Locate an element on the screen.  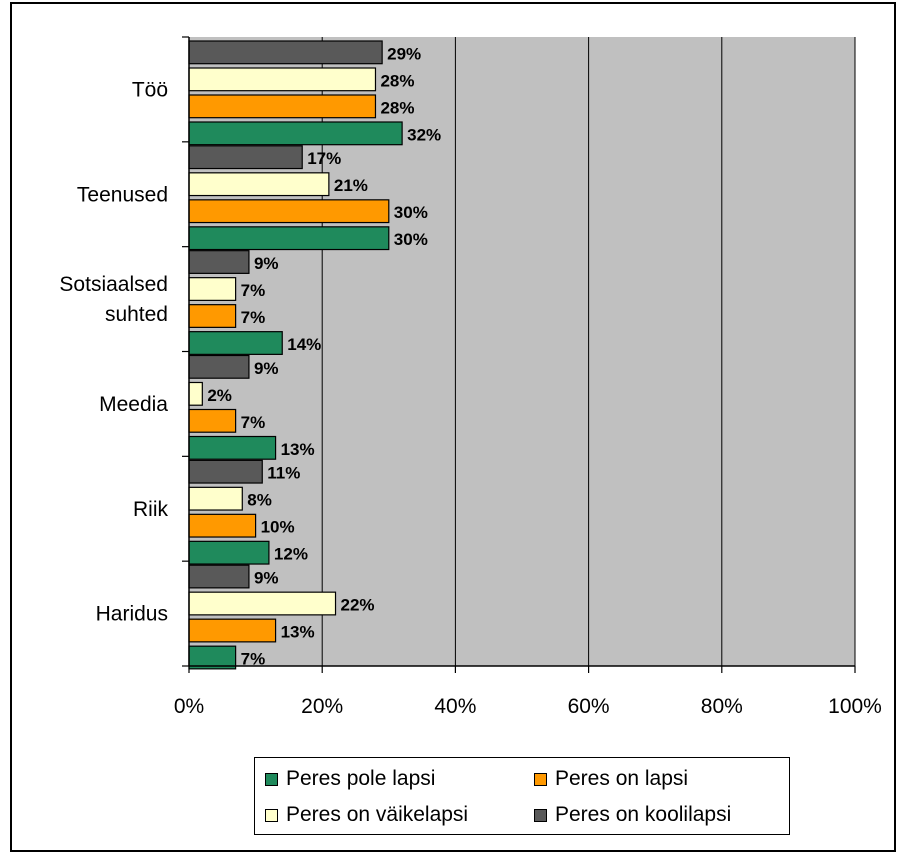
data-label: 11% is located at coordinates (283, 473).